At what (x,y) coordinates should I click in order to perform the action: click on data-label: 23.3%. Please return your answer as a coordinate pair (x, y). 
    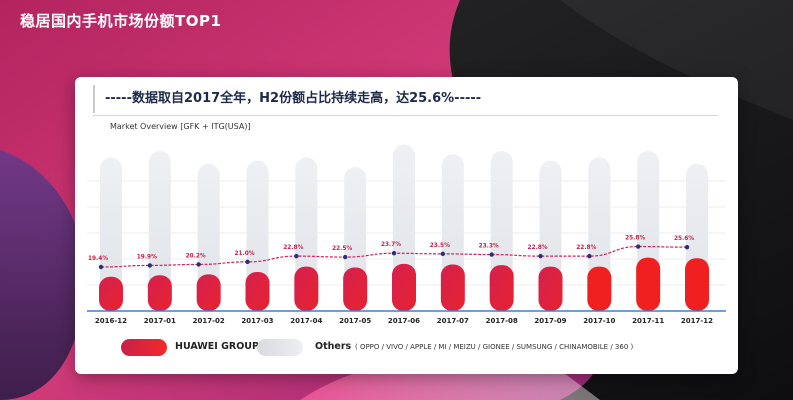
    Looking at the image, I should click on (489, 247).